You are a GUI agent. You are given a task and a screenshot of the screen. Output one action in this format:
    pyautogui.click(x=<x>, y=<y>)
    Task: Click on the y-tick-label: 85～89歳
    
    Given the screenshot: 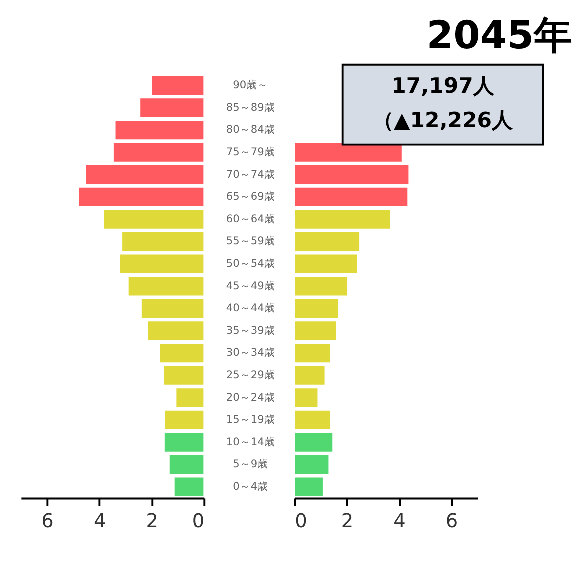 What is the action you would take?
    pyautogui.click(x=251, y=107)
    